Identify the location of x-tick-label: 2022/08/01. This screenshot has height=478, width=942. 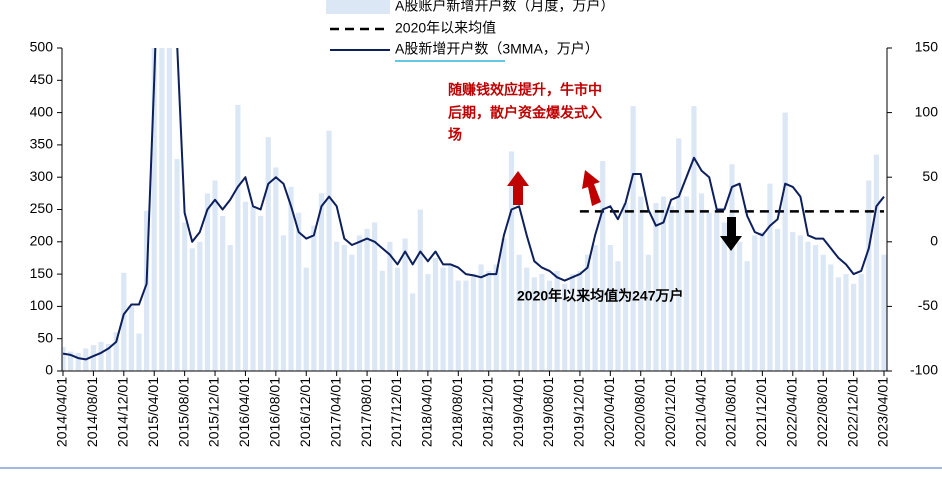
(822, 412).